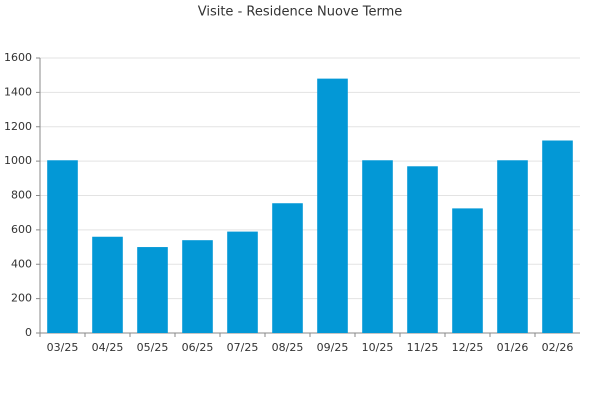 This screenshot has width=600, height=400. Describe the element at coordinates (513, 347) in the screenshot. I see `x-tick-label: 01/26` at that location.